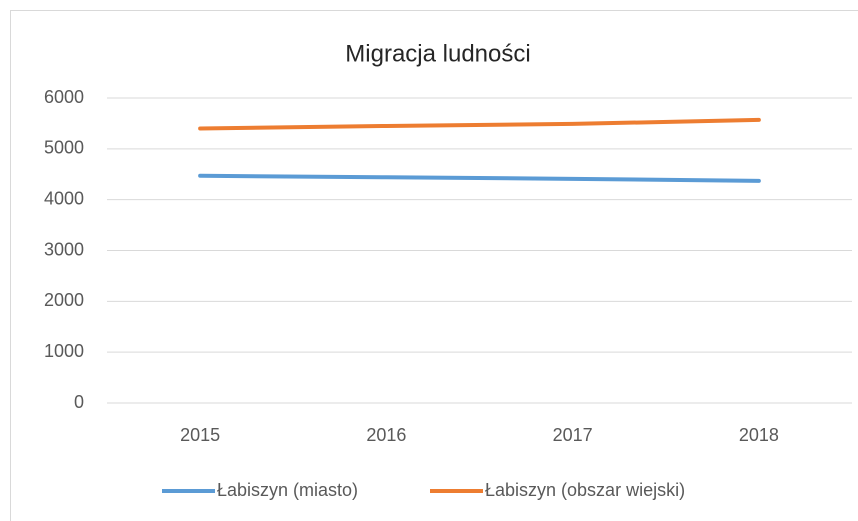  Describe the element at coordinates (79, 402) in the screenshot. I see `y-tick-label: 0` at that location.